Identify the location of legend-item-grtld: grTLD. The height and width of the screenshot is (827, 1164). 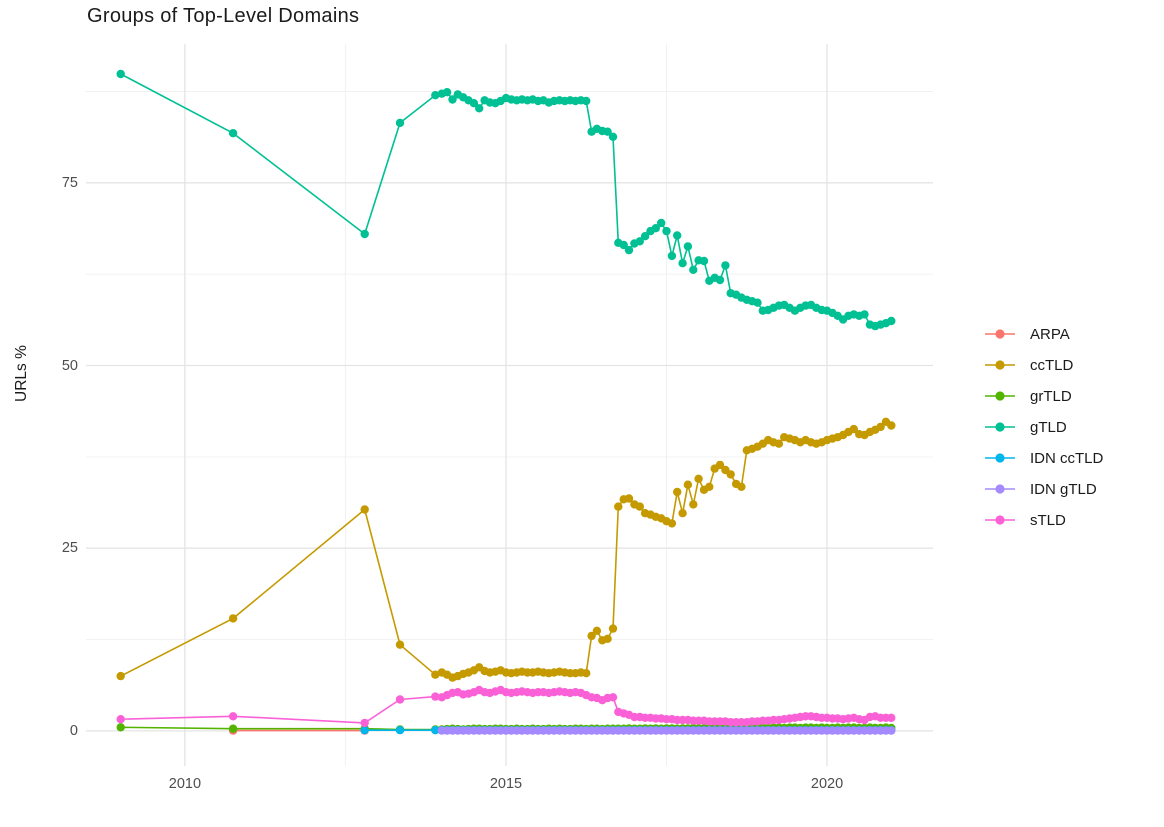
(1043, 396).